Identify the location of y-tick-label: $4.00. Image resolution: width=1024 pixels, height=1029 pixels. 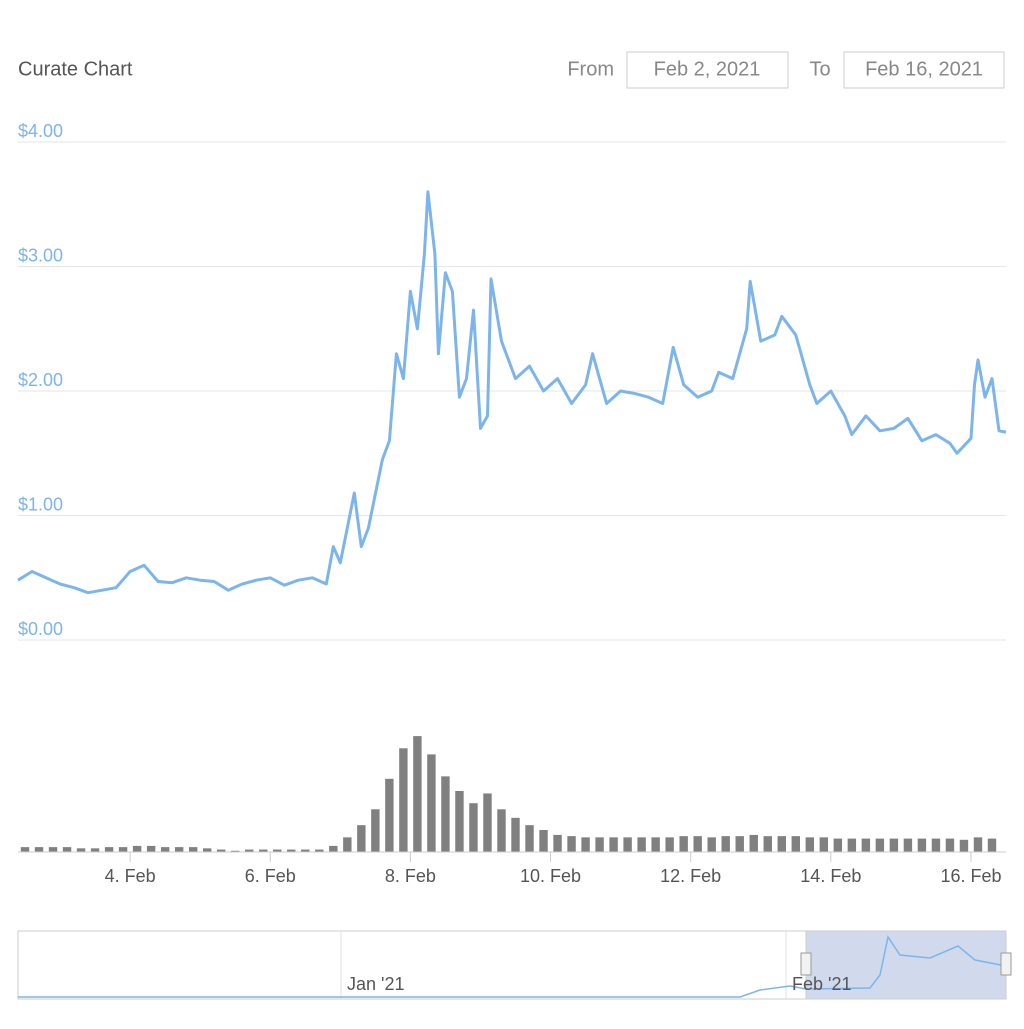
(40, 131).